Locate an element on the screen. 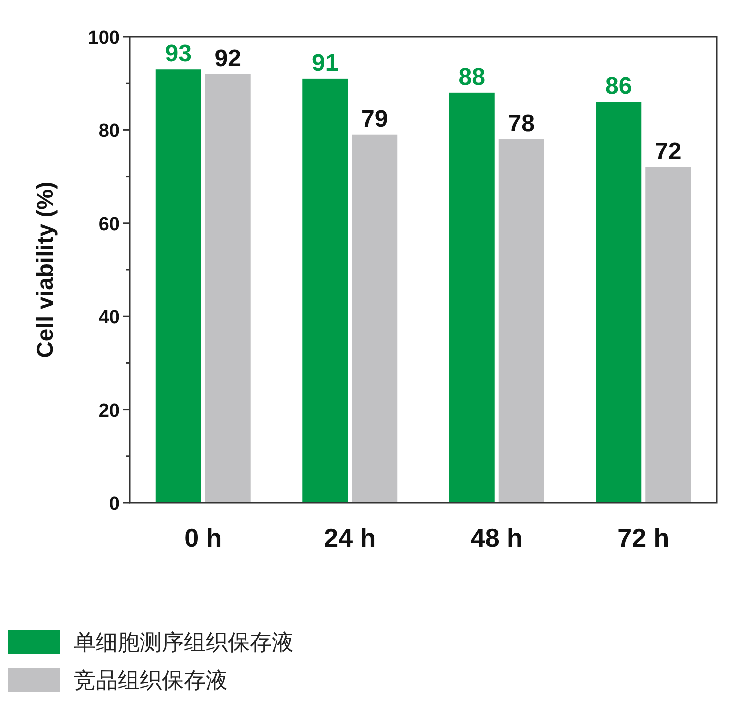  x-tick-label: 24 h is located at coordinates (350, 538).